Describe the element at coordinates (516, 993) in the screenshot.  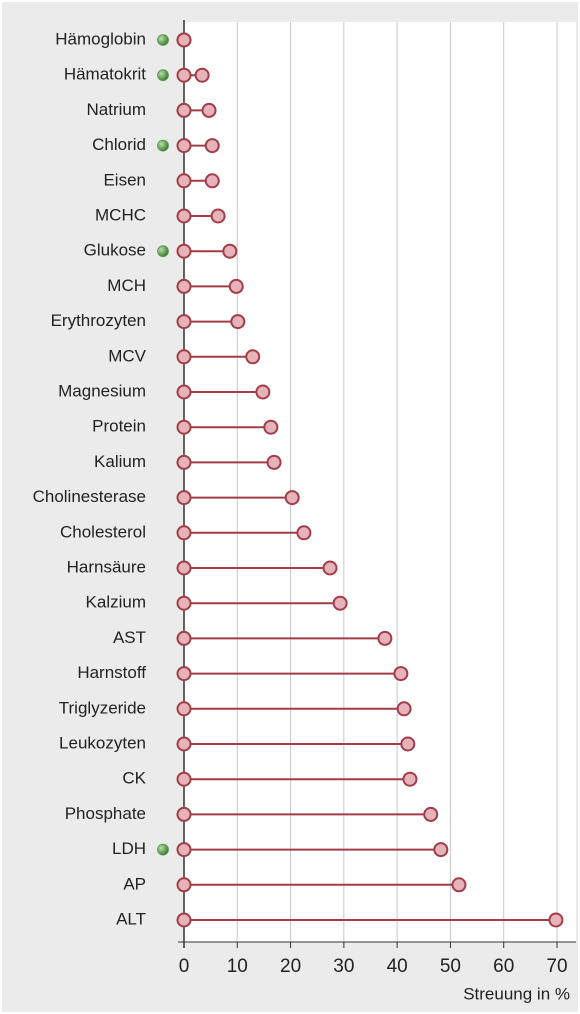
I see `x-axis-label: Streuung in %` at that location.